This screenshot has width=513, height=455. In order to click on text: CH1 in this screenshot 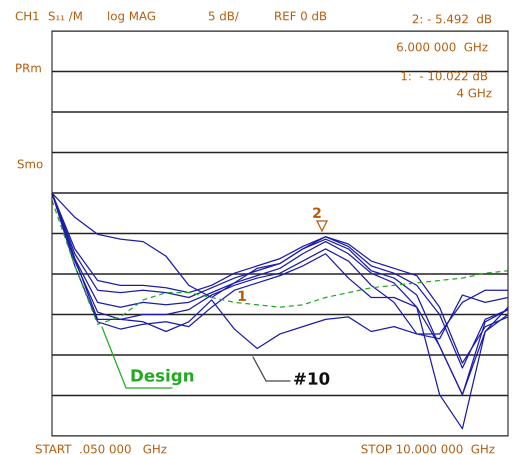, I will do `click(27, 15)`.